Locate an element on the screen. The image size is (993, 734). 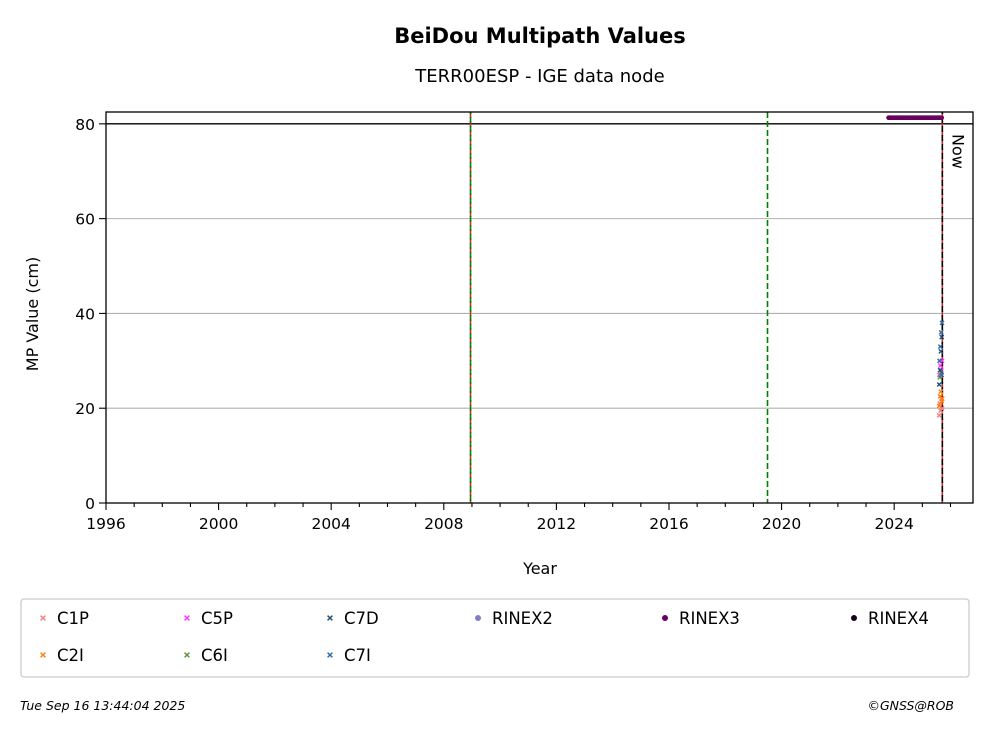
x-tick-label: 2024 is located at coordinates (893, 524).